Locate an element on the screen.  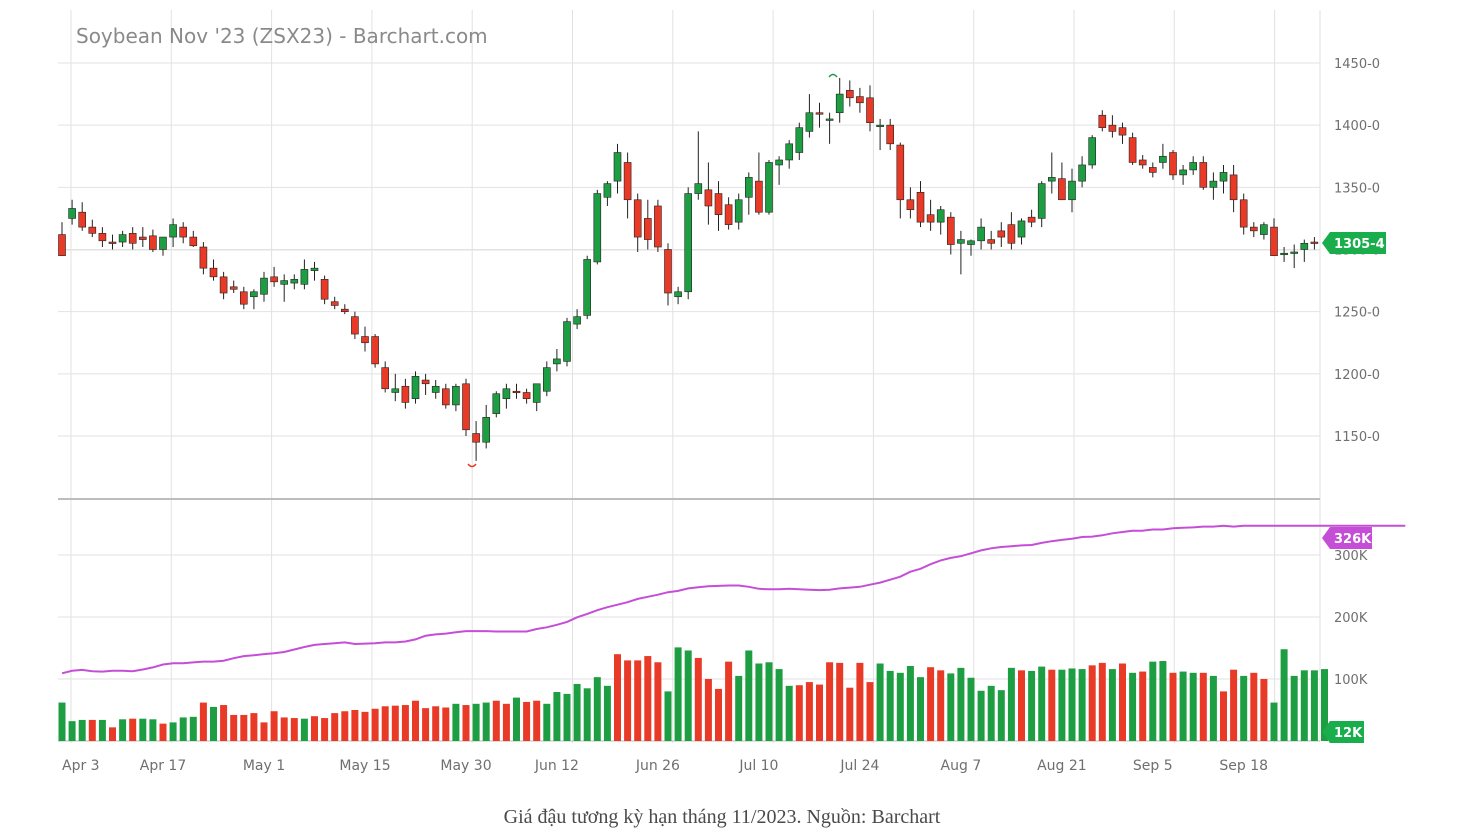
date-label: Jul 24 is located at coordinates (859, 766).